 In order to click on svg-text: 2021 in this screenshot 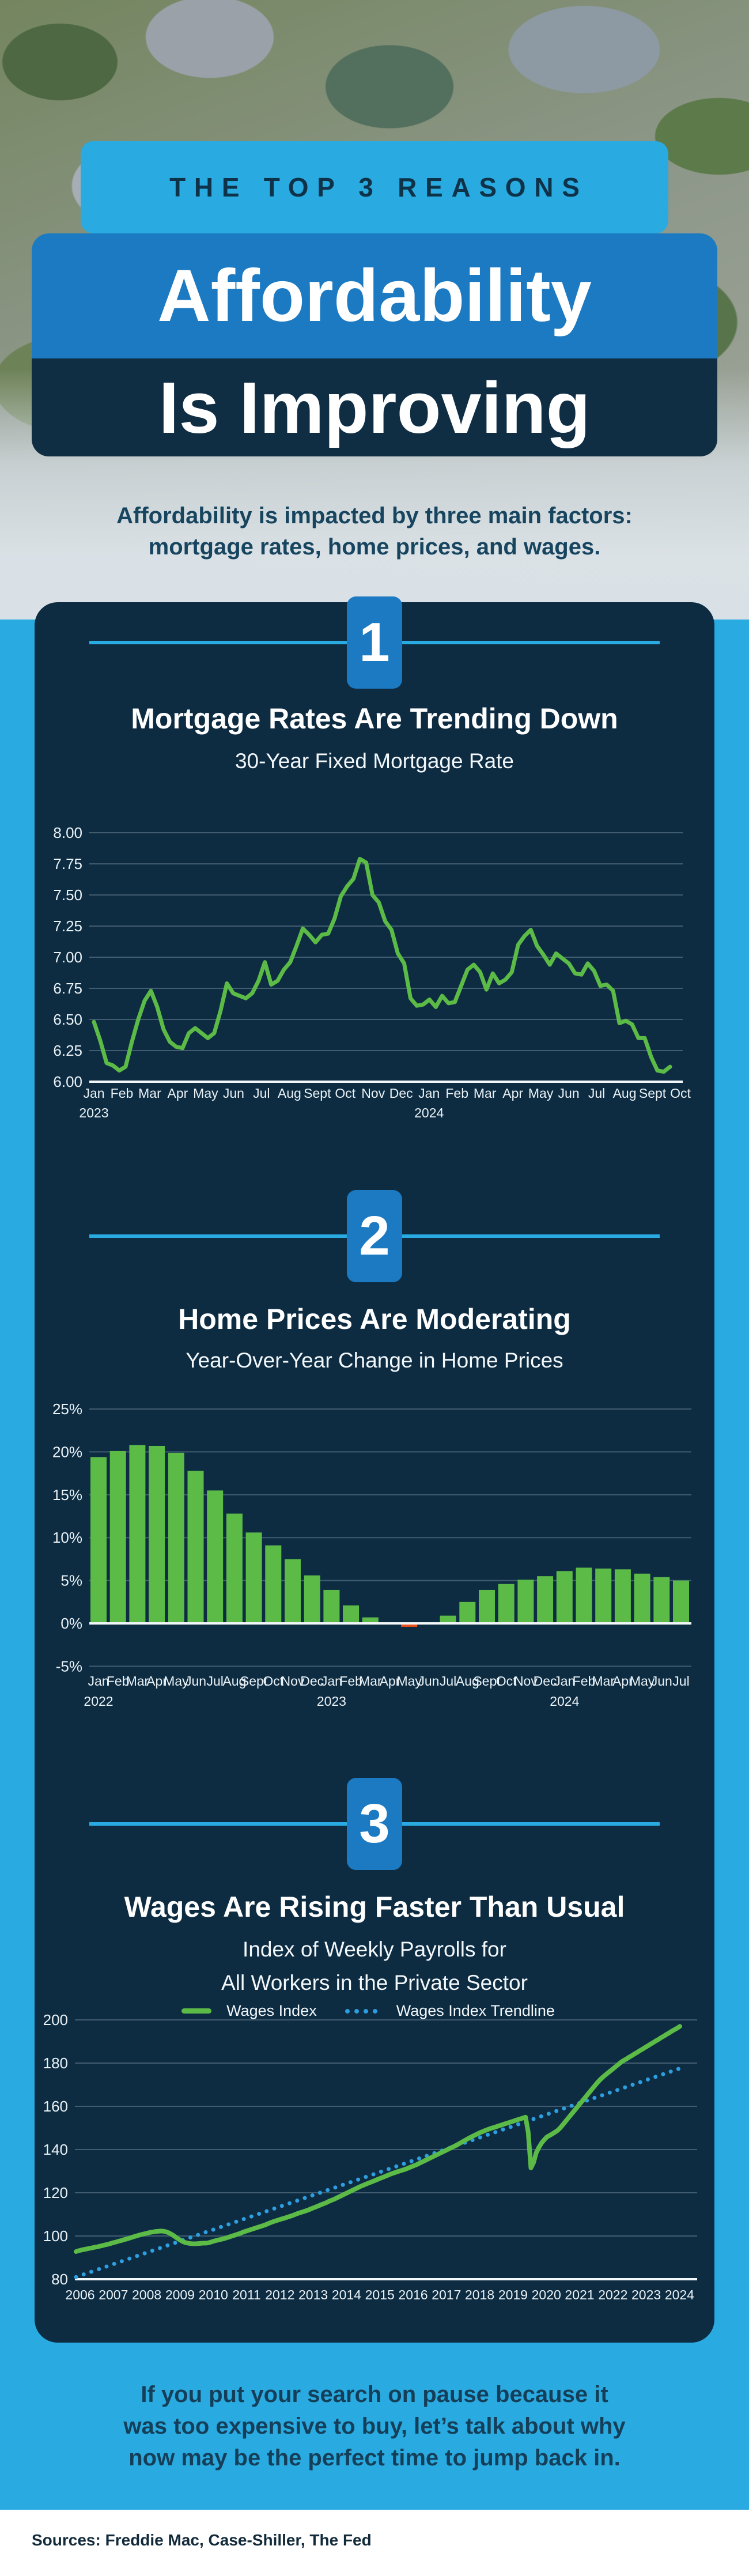, I will do `click(579, 2294)`.